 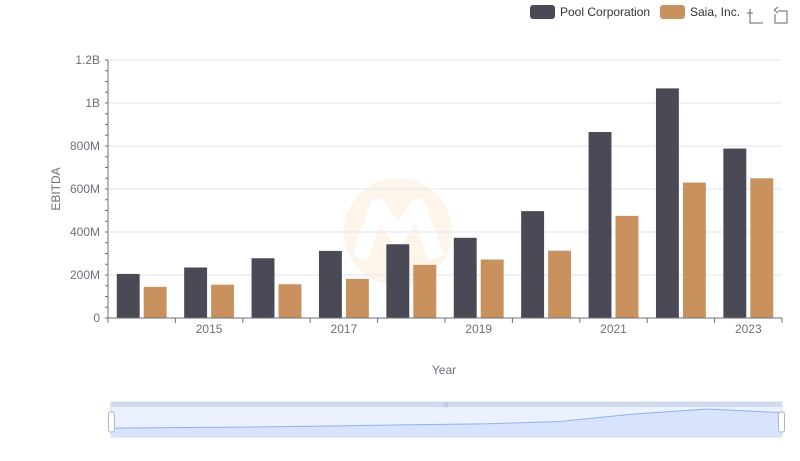 I want to click on bar-pool-corporation-2014, so click(x=128, y=295).